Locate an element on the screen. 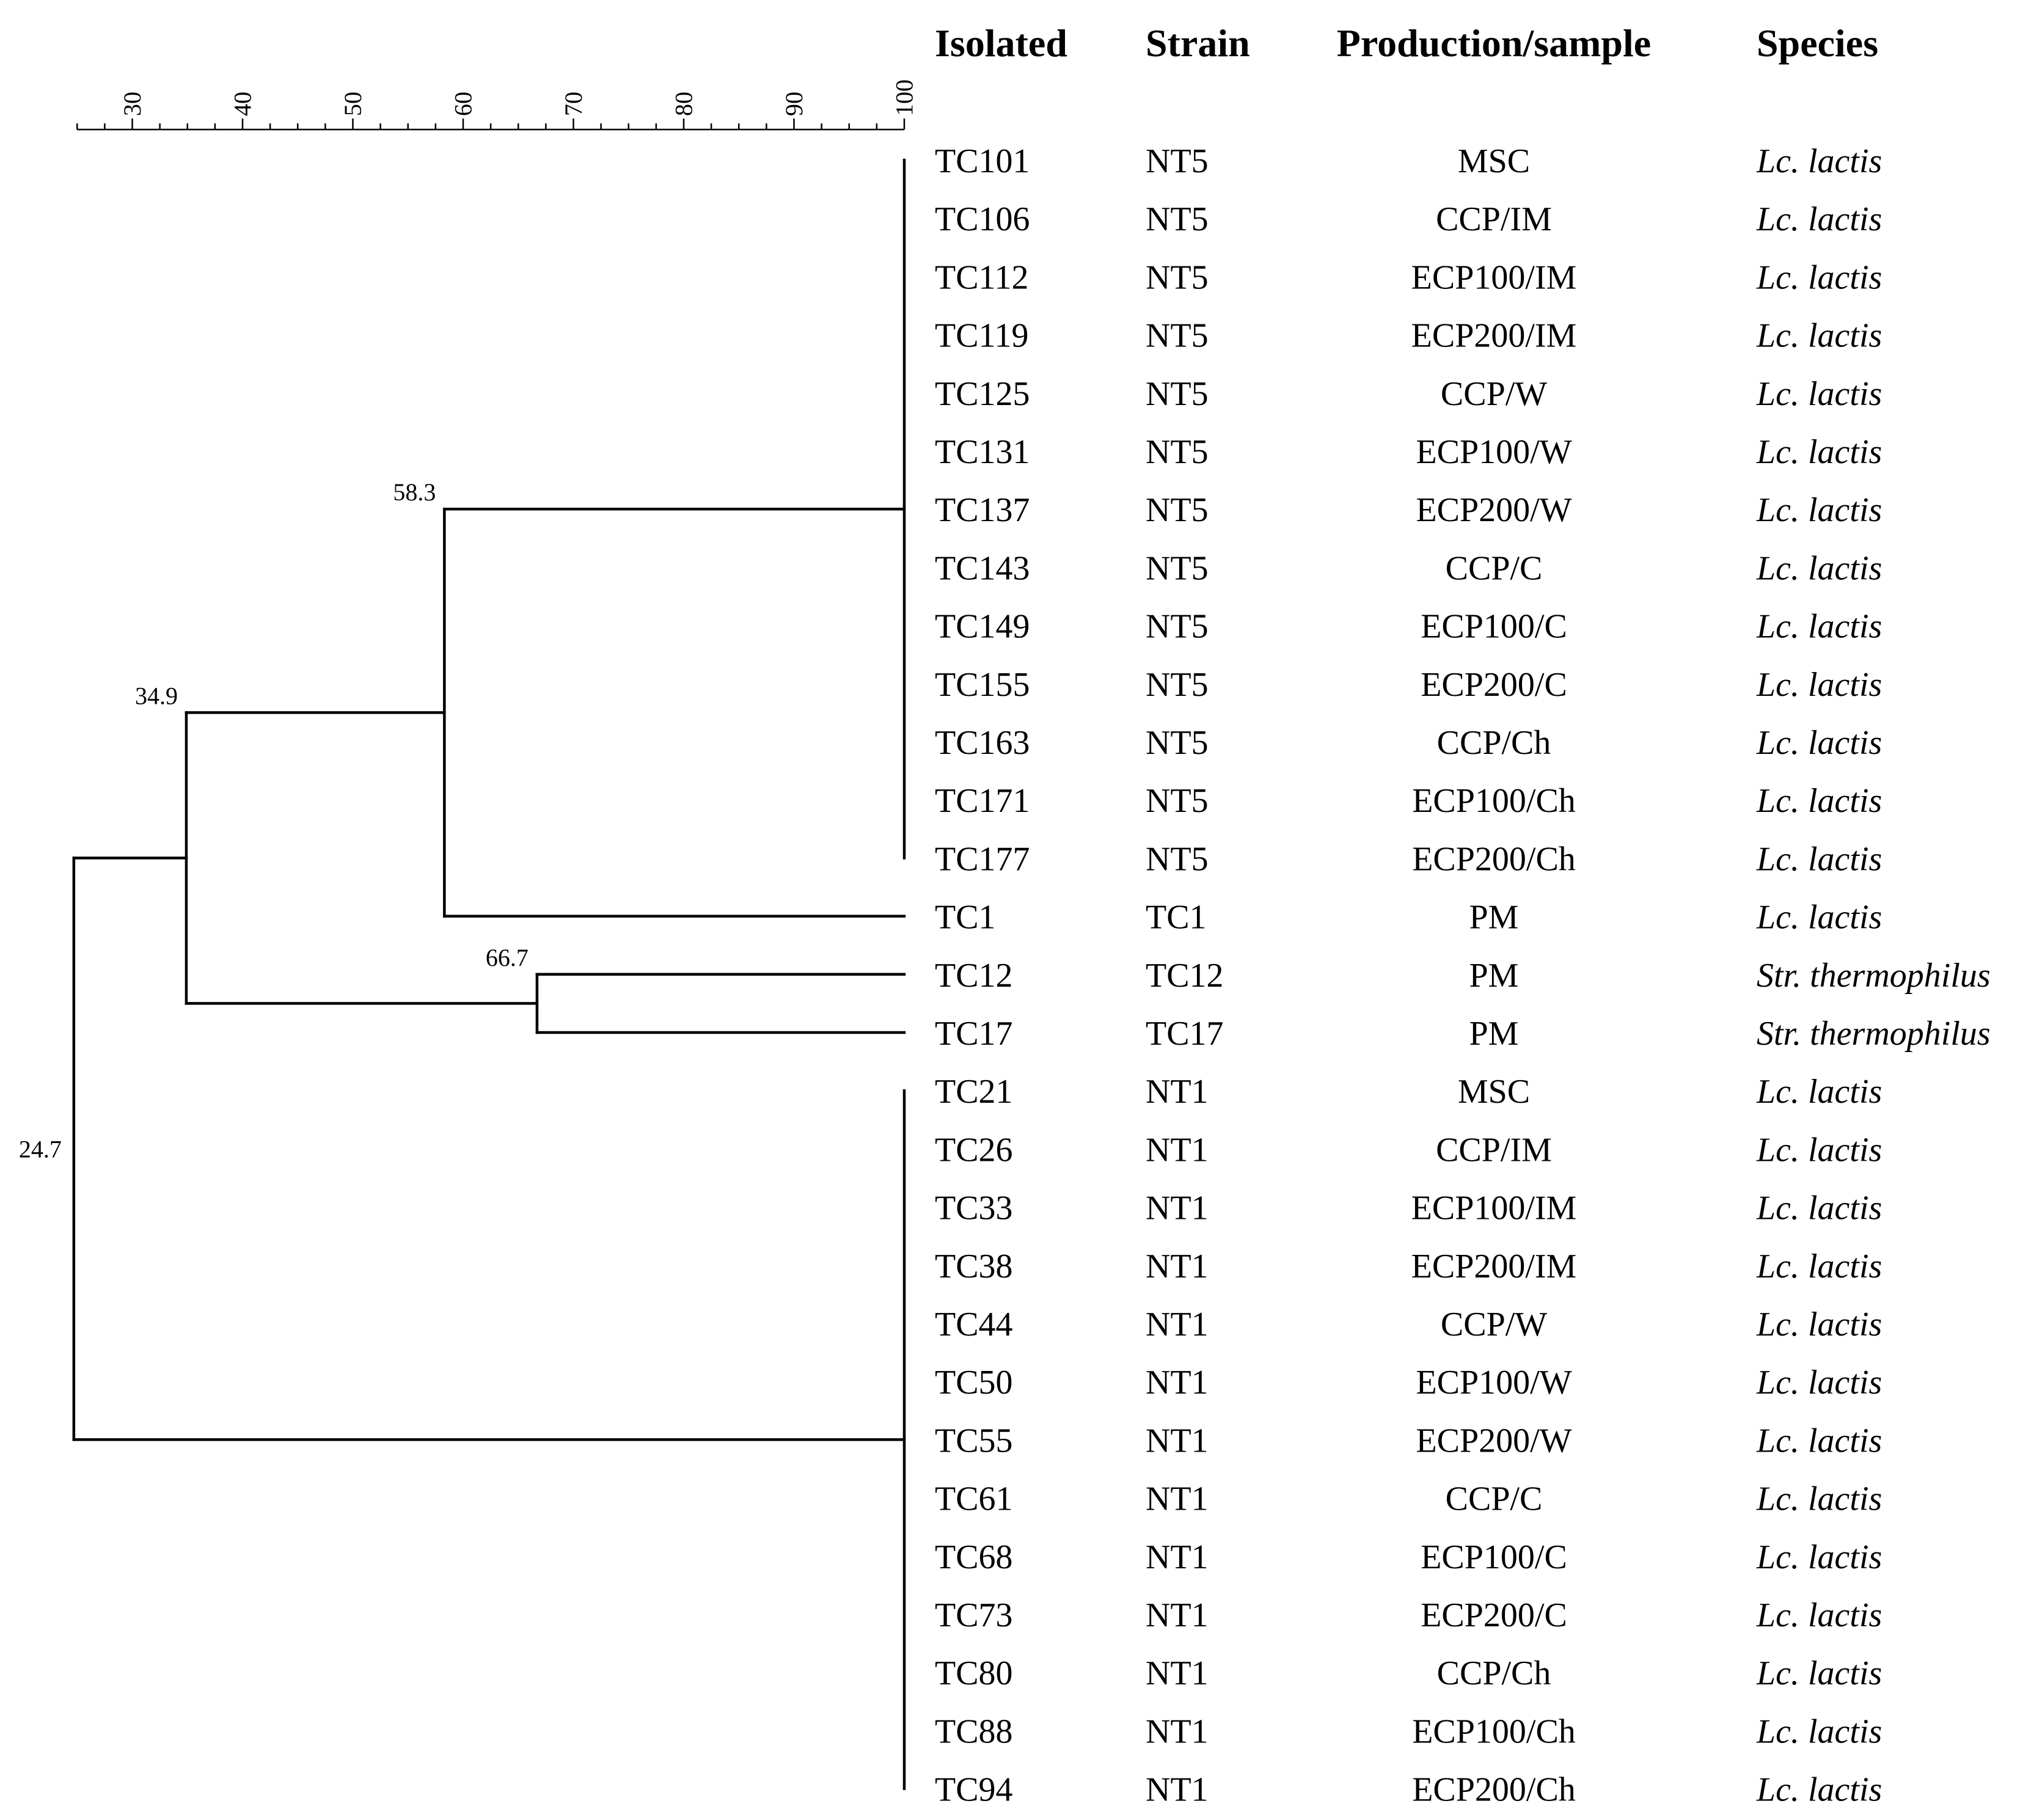  production-sample-cell: CCP/C is located at coordinates (1494, 568).